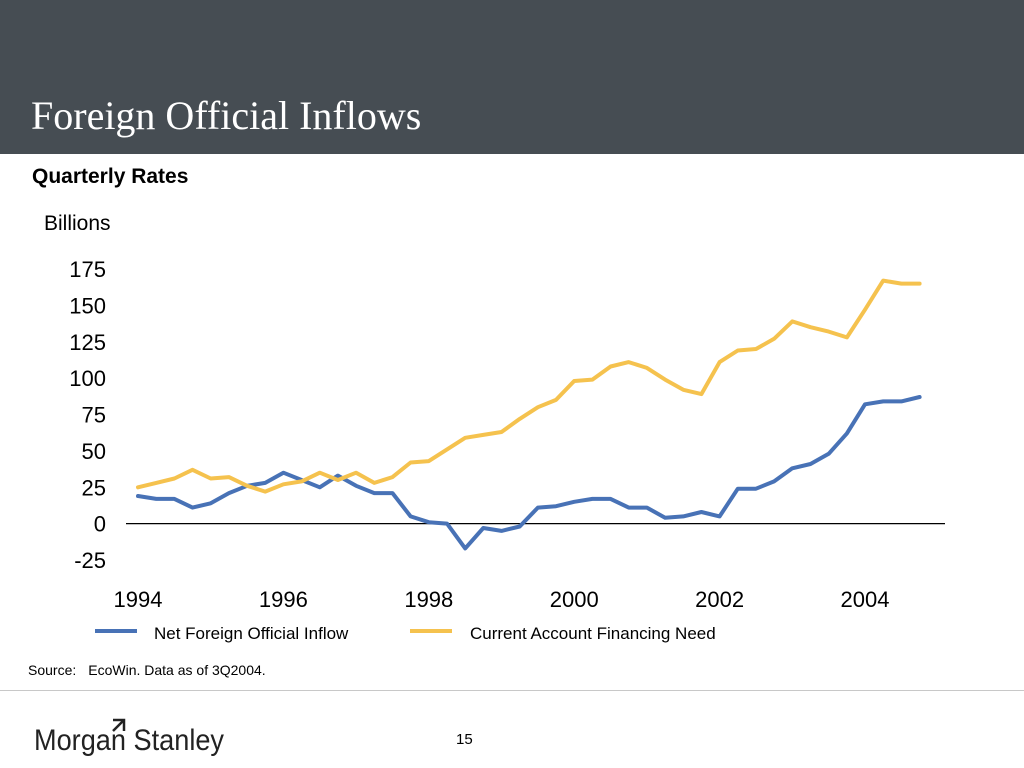  What do you see at coordinates (719, 599) in the screenshot?
I see `x-tick-label: 2002` at bounding box center [719, 599].